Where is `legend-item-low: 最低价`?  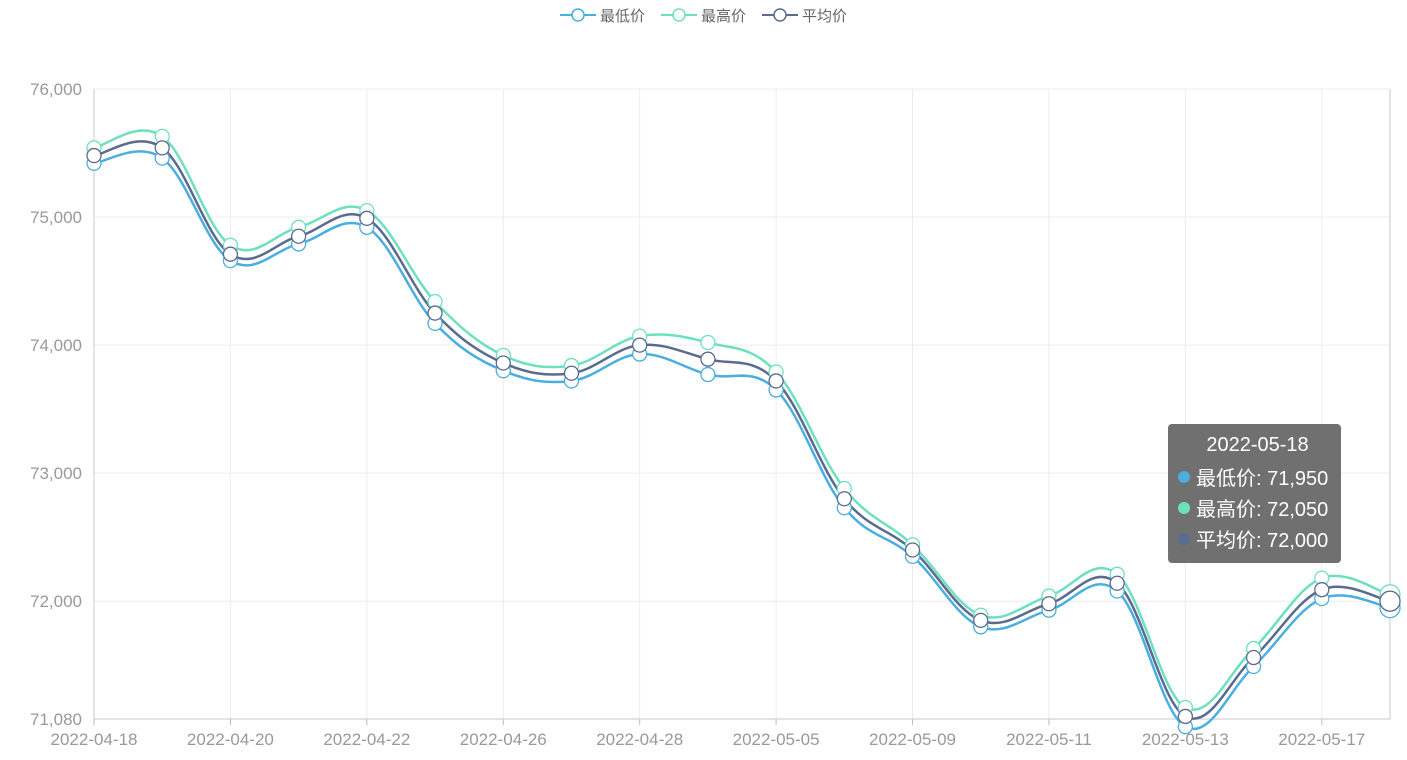
legend-item-low: 最低价 is located at coordinates (602, 15).